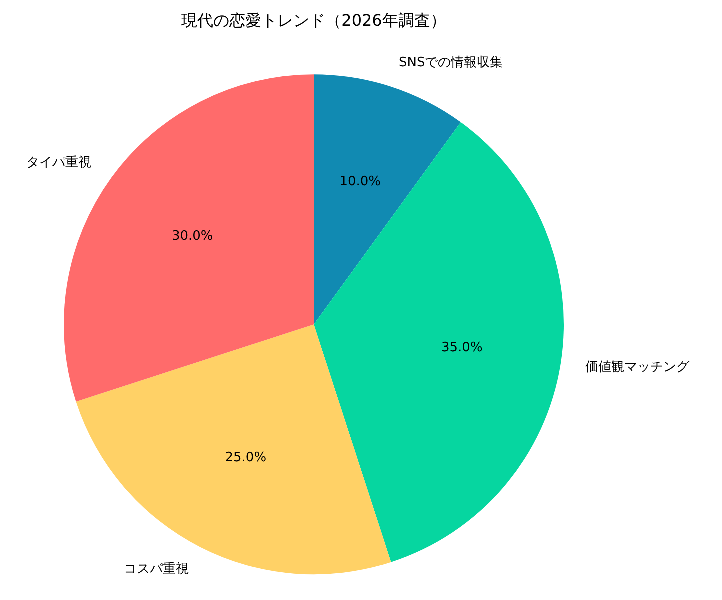  What do you see at coordinates (193, 236) in the screenshot?
I see `data-label: 30.0%` at bounding box center [193, 236].